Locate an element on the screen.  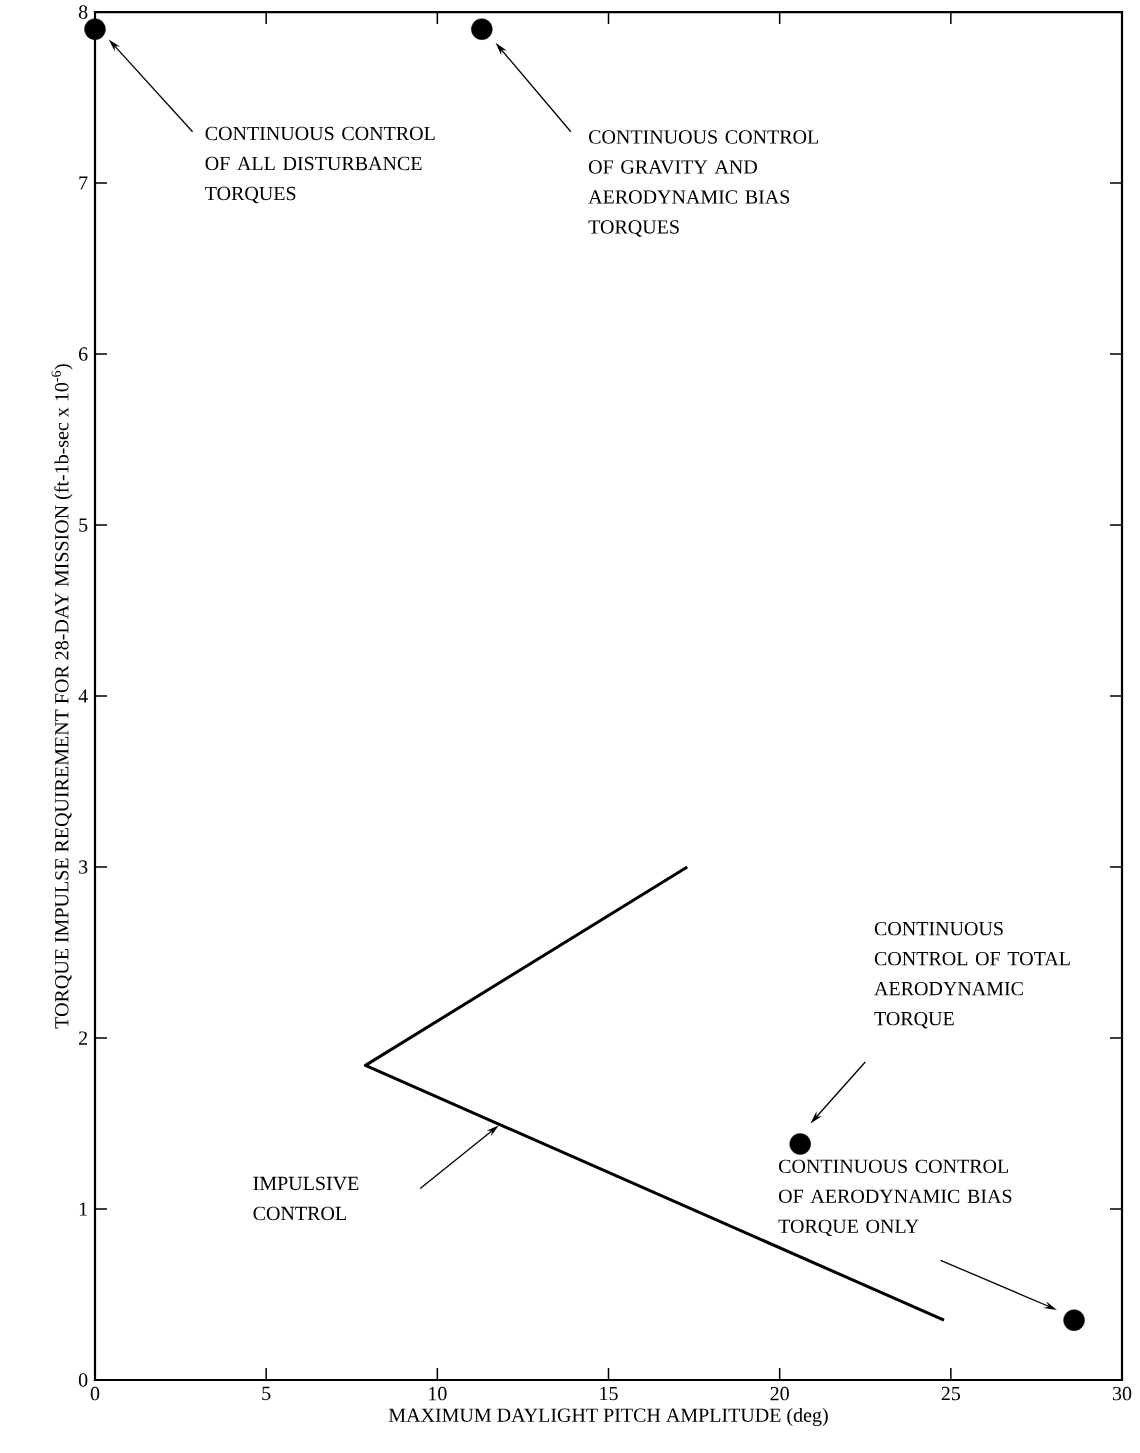
y-tick-label: 2 is located at coordinates (83, 1038).